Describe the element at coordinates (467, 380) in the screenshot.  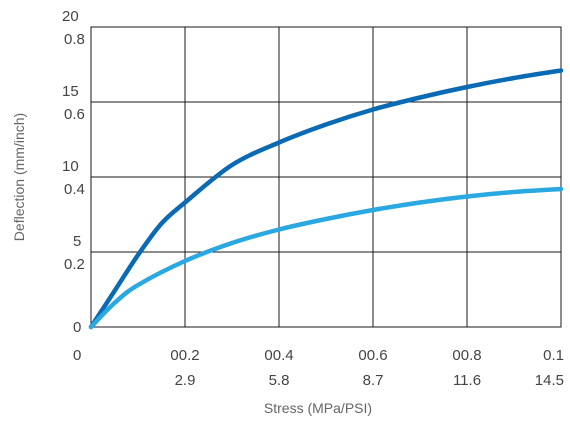
I see `x-tick-label-psi: 11.6` at that location.